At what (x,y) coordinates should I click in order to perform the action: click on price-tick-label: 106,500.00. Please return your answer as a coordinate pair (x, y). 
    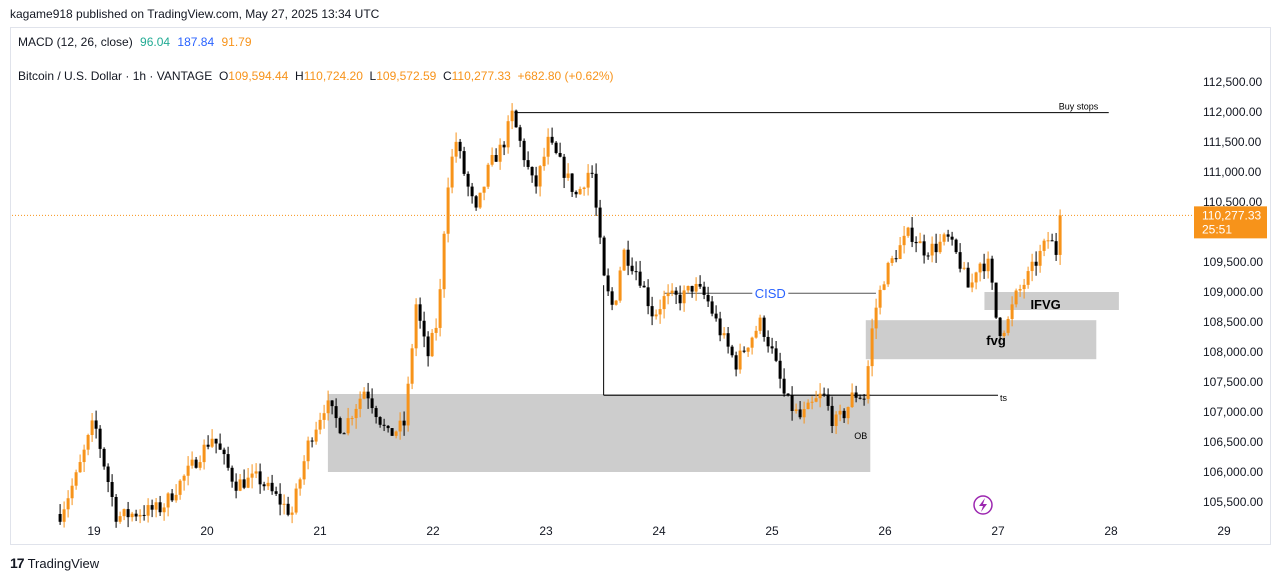
    Looking at the image, I should click on (1233, 442).